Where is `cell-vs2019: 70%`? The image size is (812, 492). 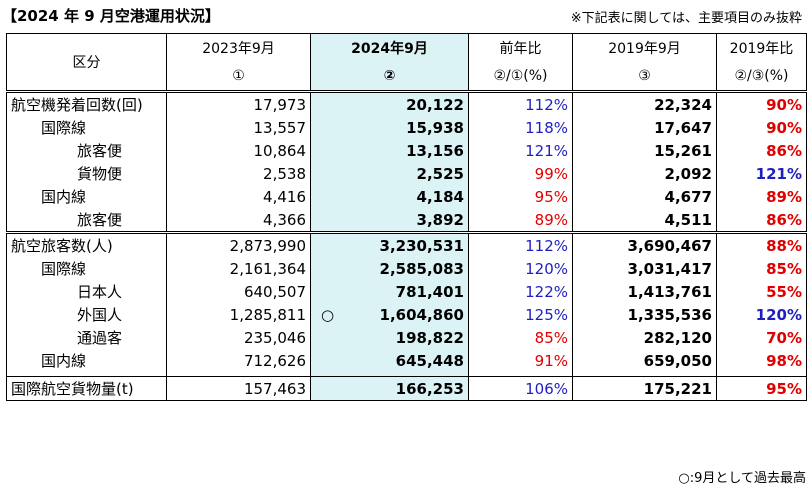
cell-vs2019: 70% is located at coordinates (761, 337).